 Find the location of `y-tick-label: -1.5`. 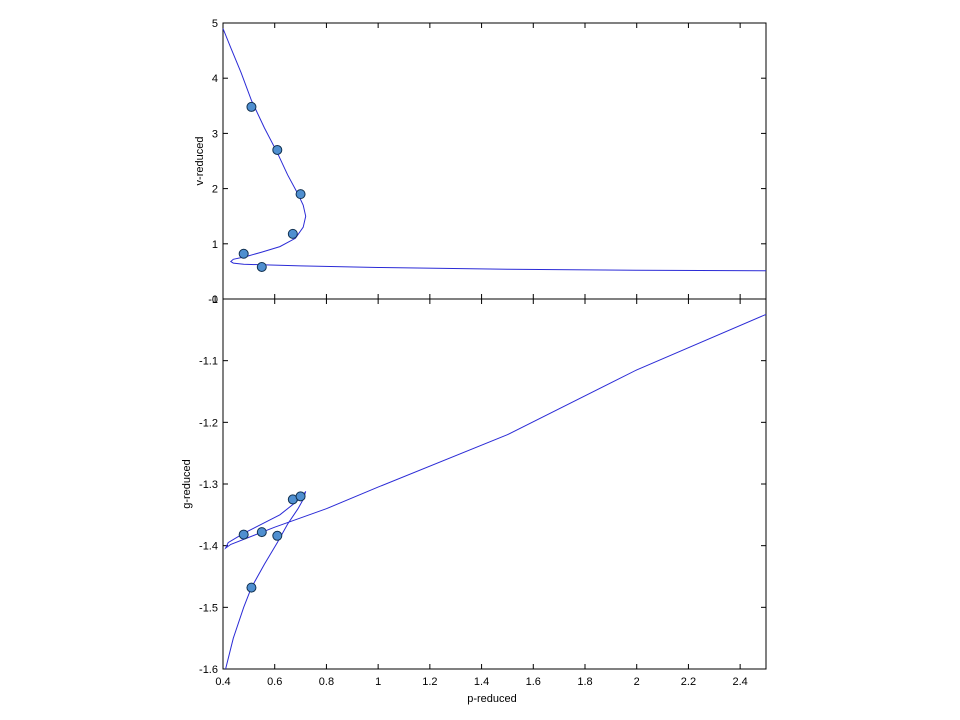

y-tick-label: -1.5 is located at coordinates (208, 608).